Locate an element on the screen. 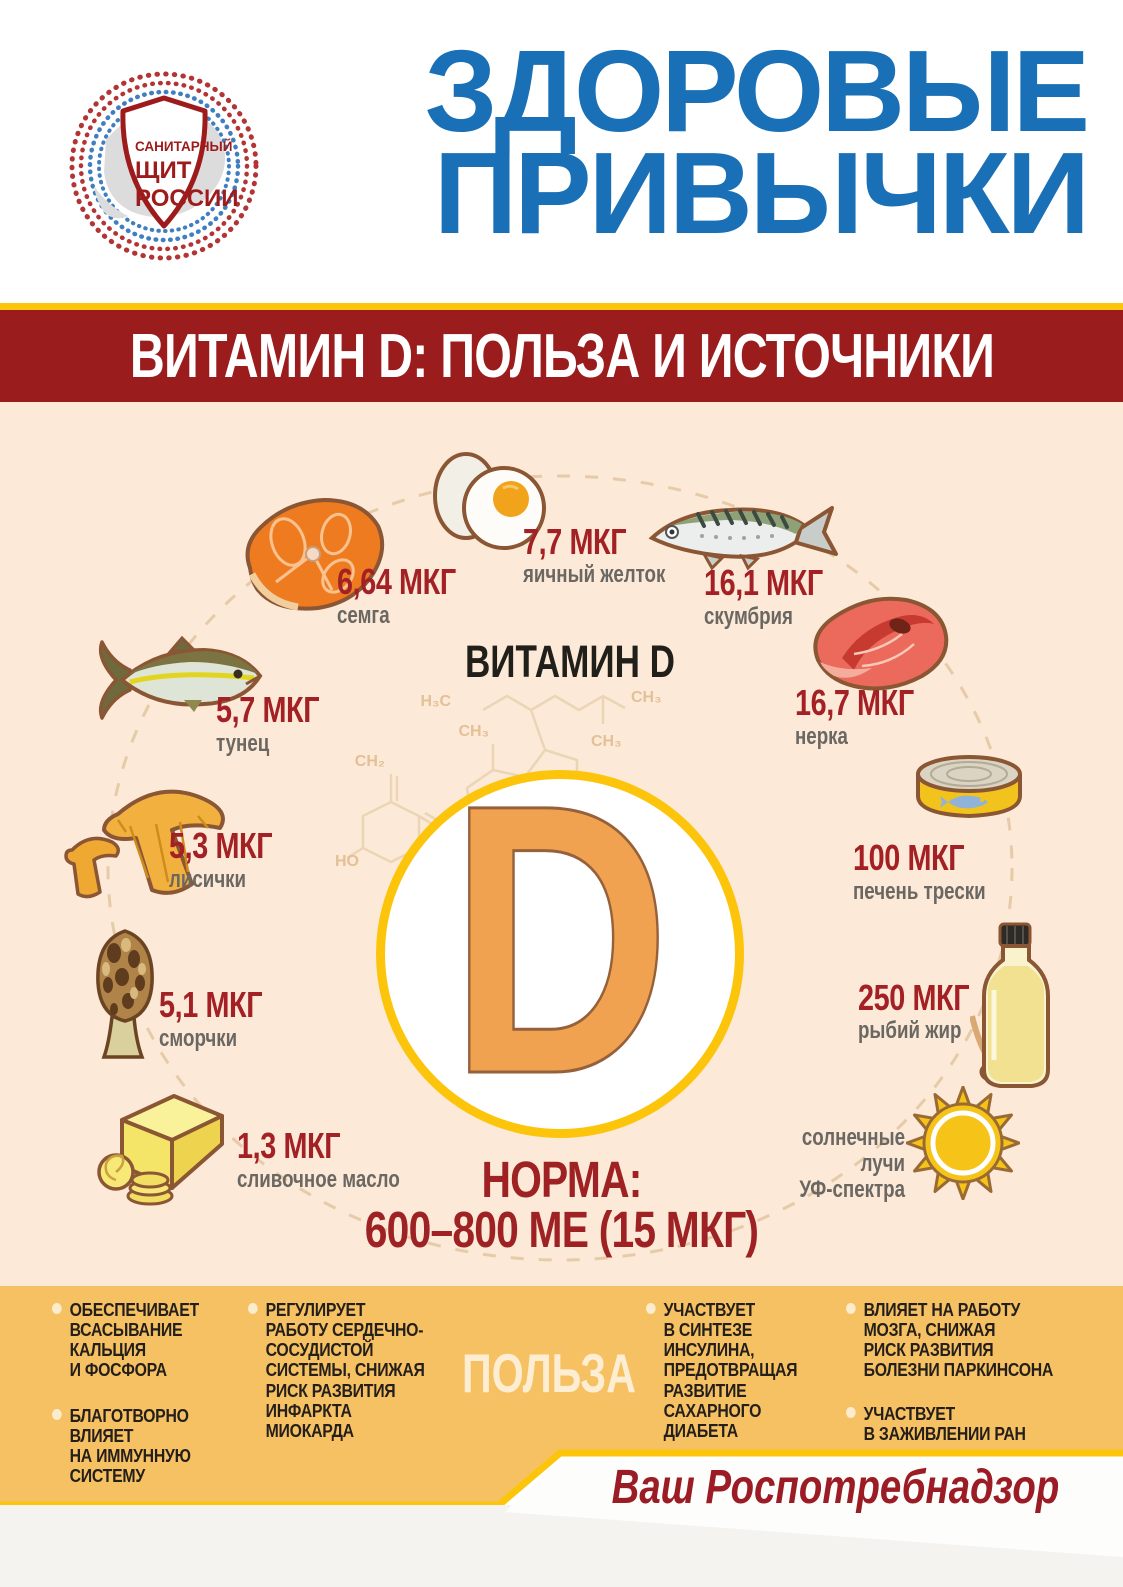  logo-text-line1: САНИТАРНЫЙ is located at coordinates (183, 146).